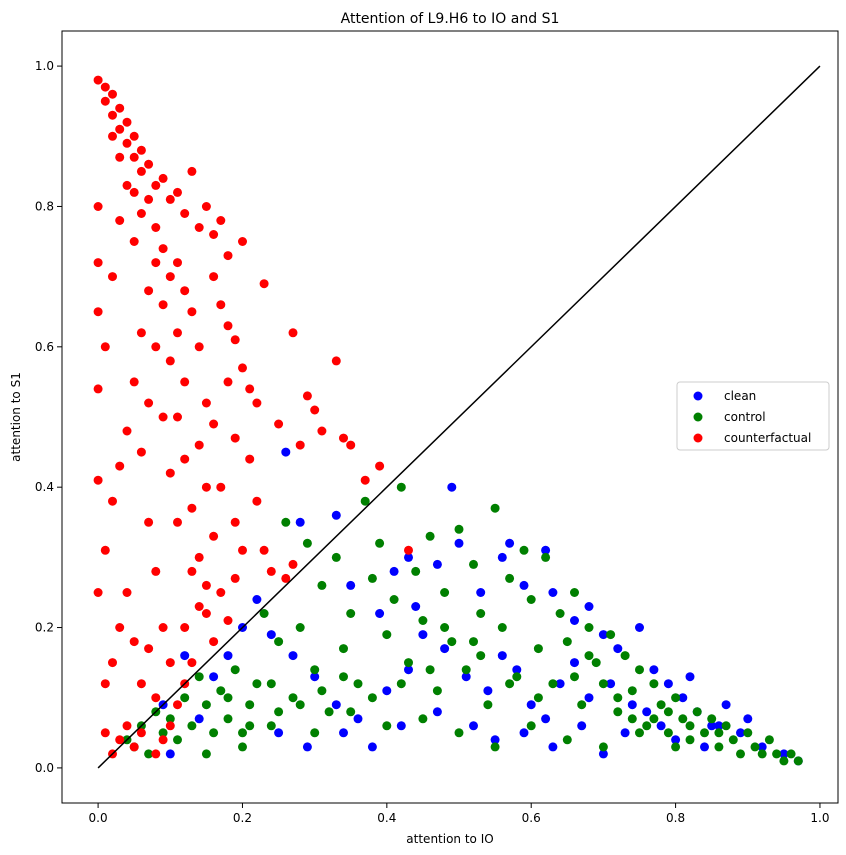 This screenshot has height=855, width=846. Describe the element at coordinates (459, 814) in the screenshot. I see `x-axis-ticks: 0.0 0.2 0.4 0.6 0.8 1.0` at that location.